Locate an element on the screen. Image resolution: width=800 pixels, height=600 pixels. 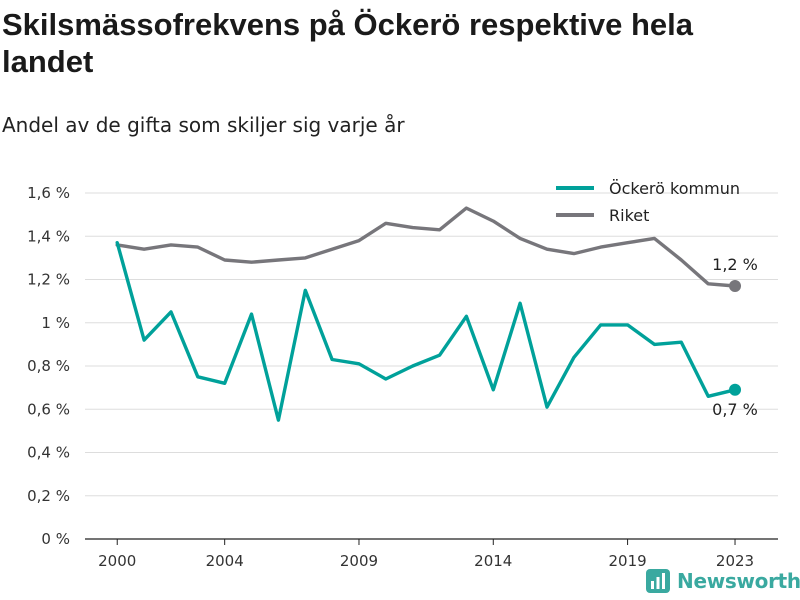
legend: Öckerö kommun Riket is located at coordinates (648, 202).